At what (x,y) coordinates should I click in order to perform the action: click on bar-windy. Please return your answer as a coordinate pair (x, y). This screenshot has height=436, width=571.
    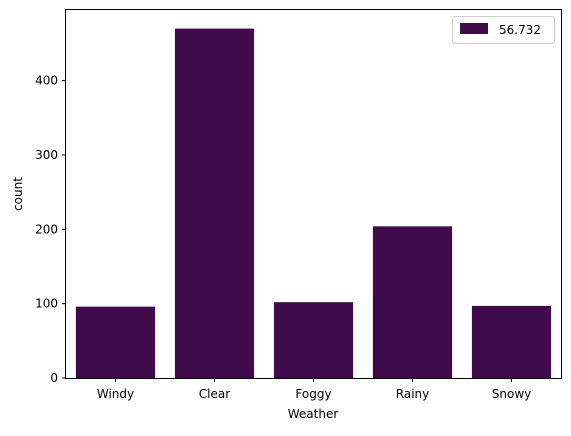
    Looking at the image, I should click on (115, 342).